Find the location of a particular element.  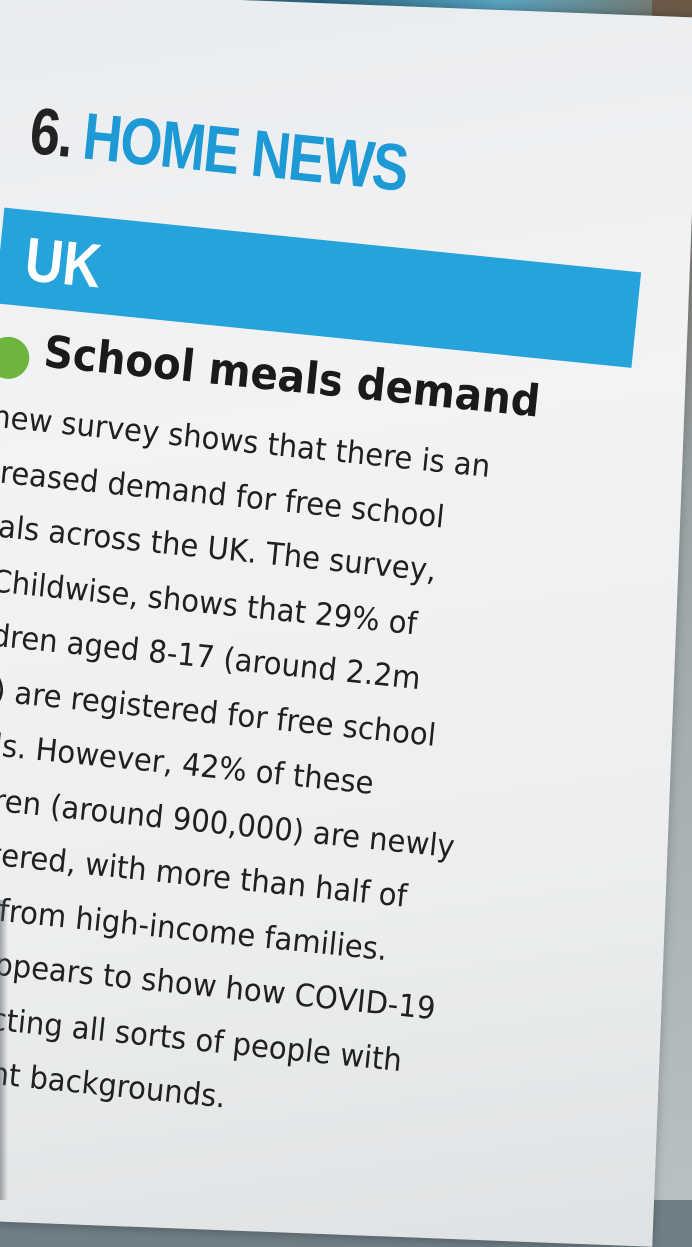

section-number: 6. is located at coordinates (51, 132).